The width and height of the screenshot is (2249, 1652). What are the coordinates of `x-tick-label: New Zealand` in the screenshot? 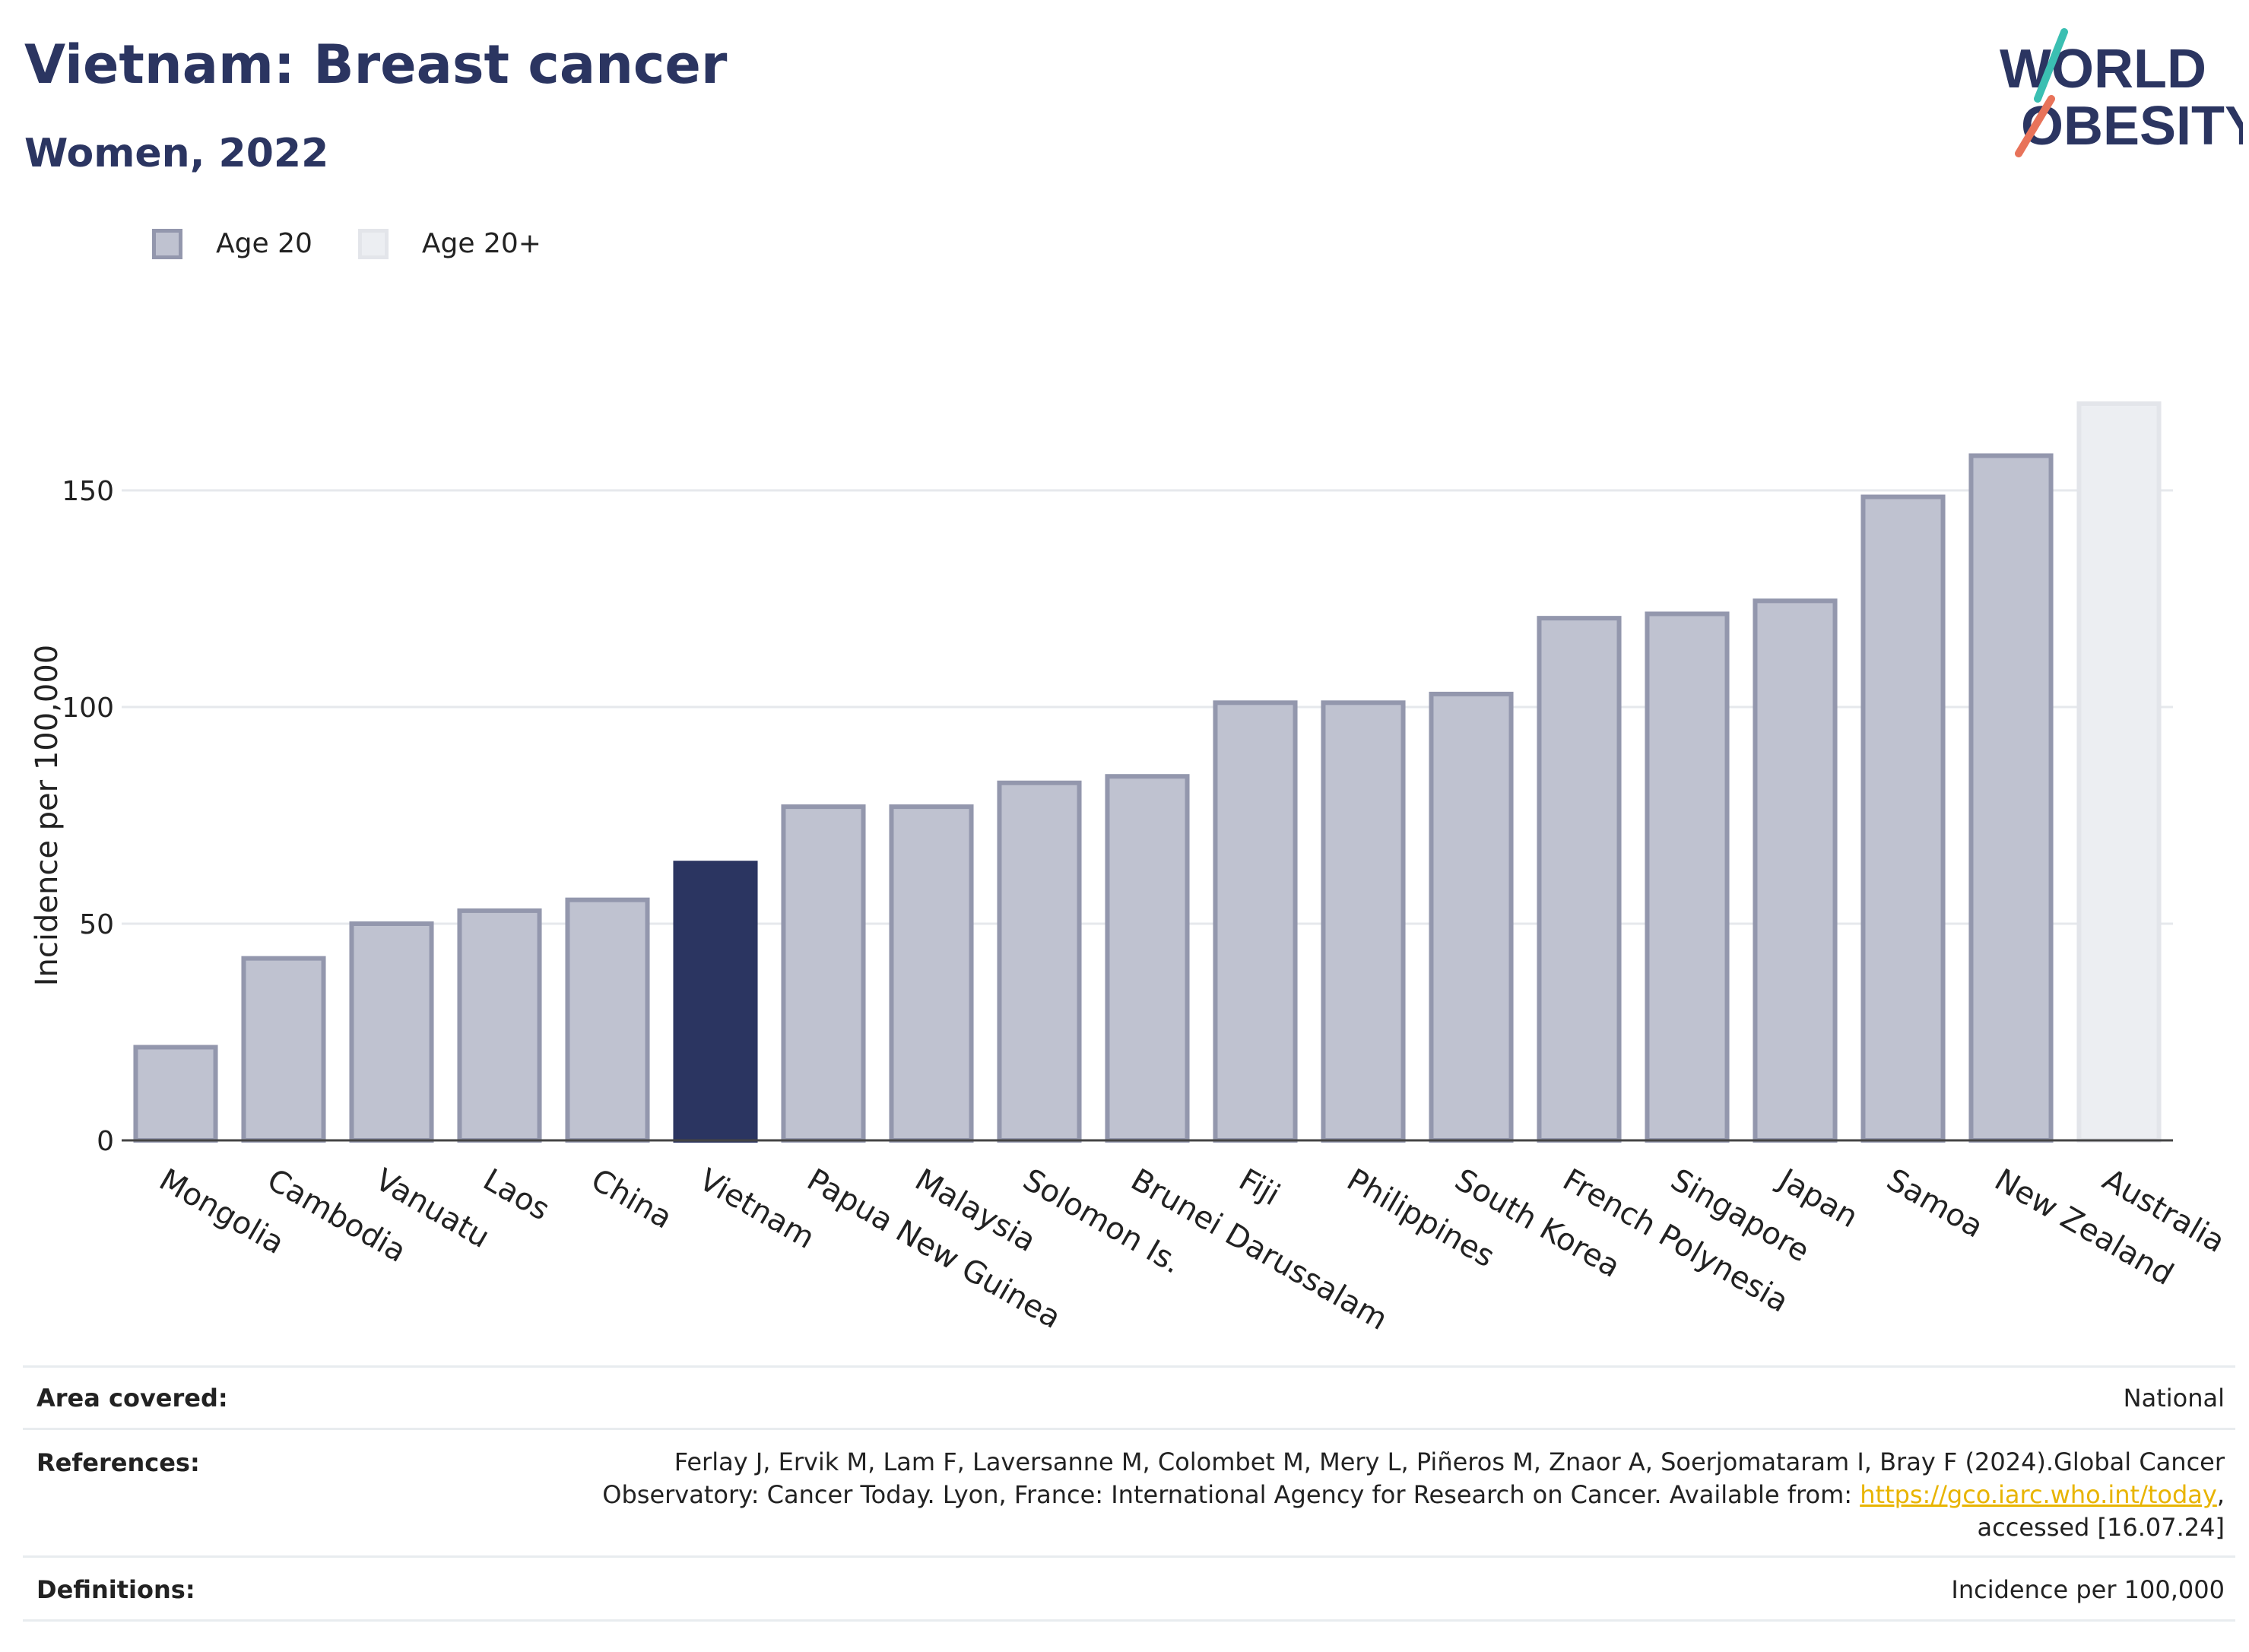 It's located at (2084, 1227).